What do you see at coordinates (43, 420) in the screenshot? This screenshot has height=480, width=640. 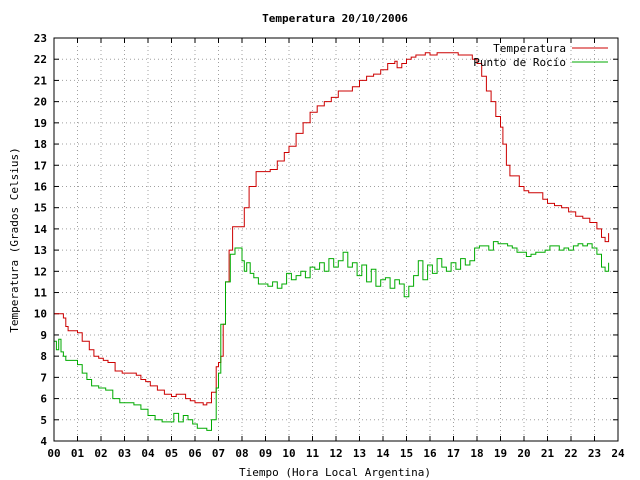 I see `y-tick-label: 5` at bounding box center [43, 420].